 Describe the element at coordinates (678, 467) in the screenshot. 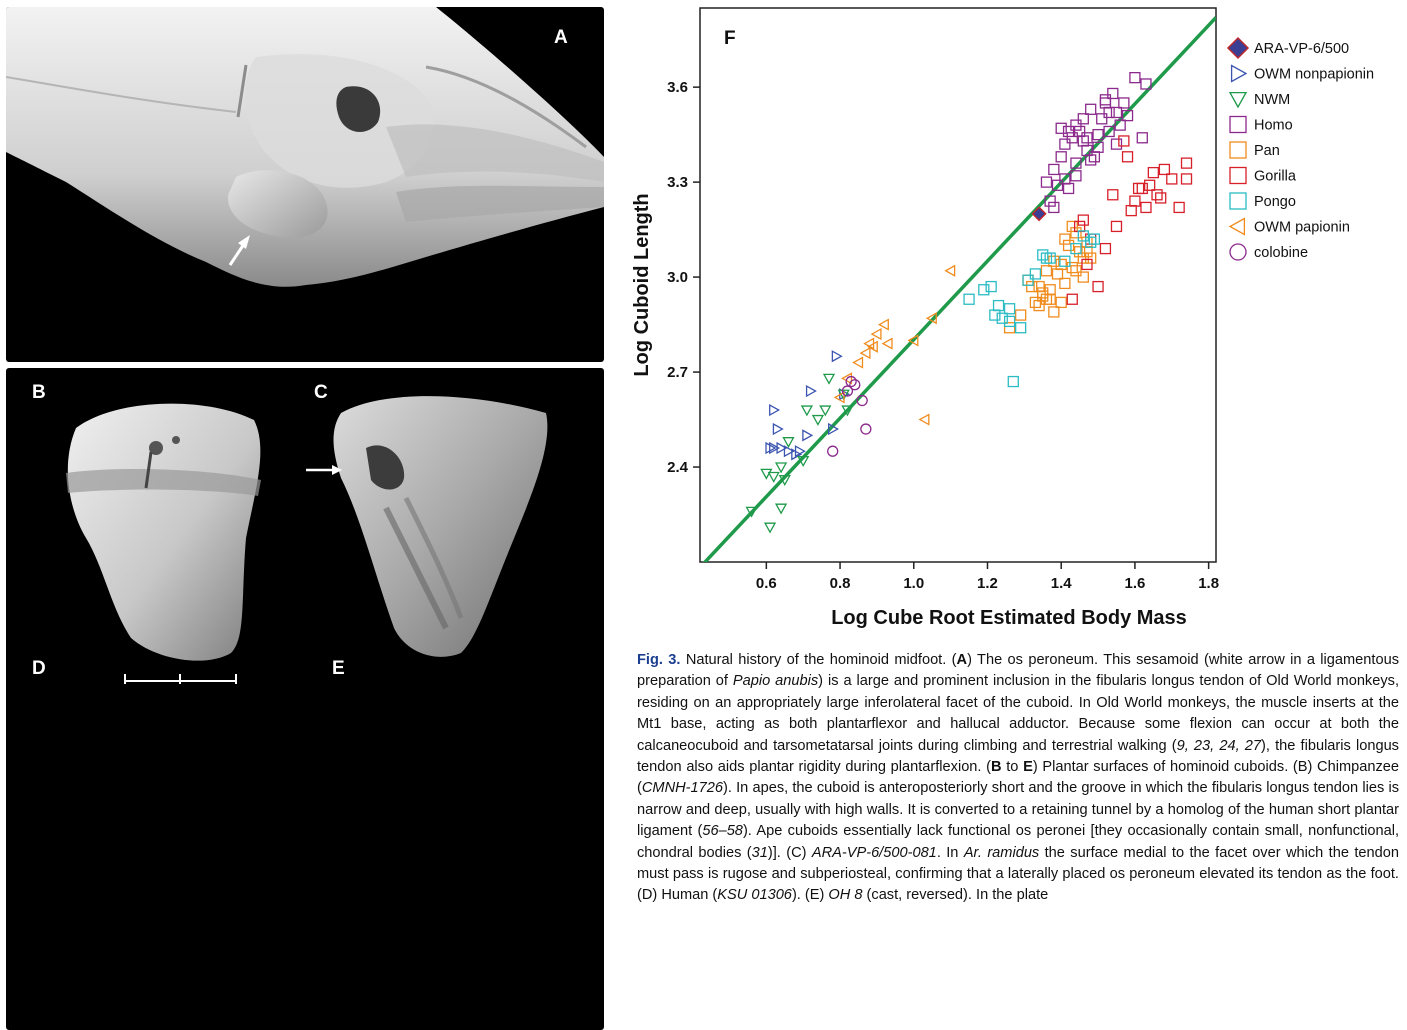

I see `y-tick-label: 2.4` at that location.